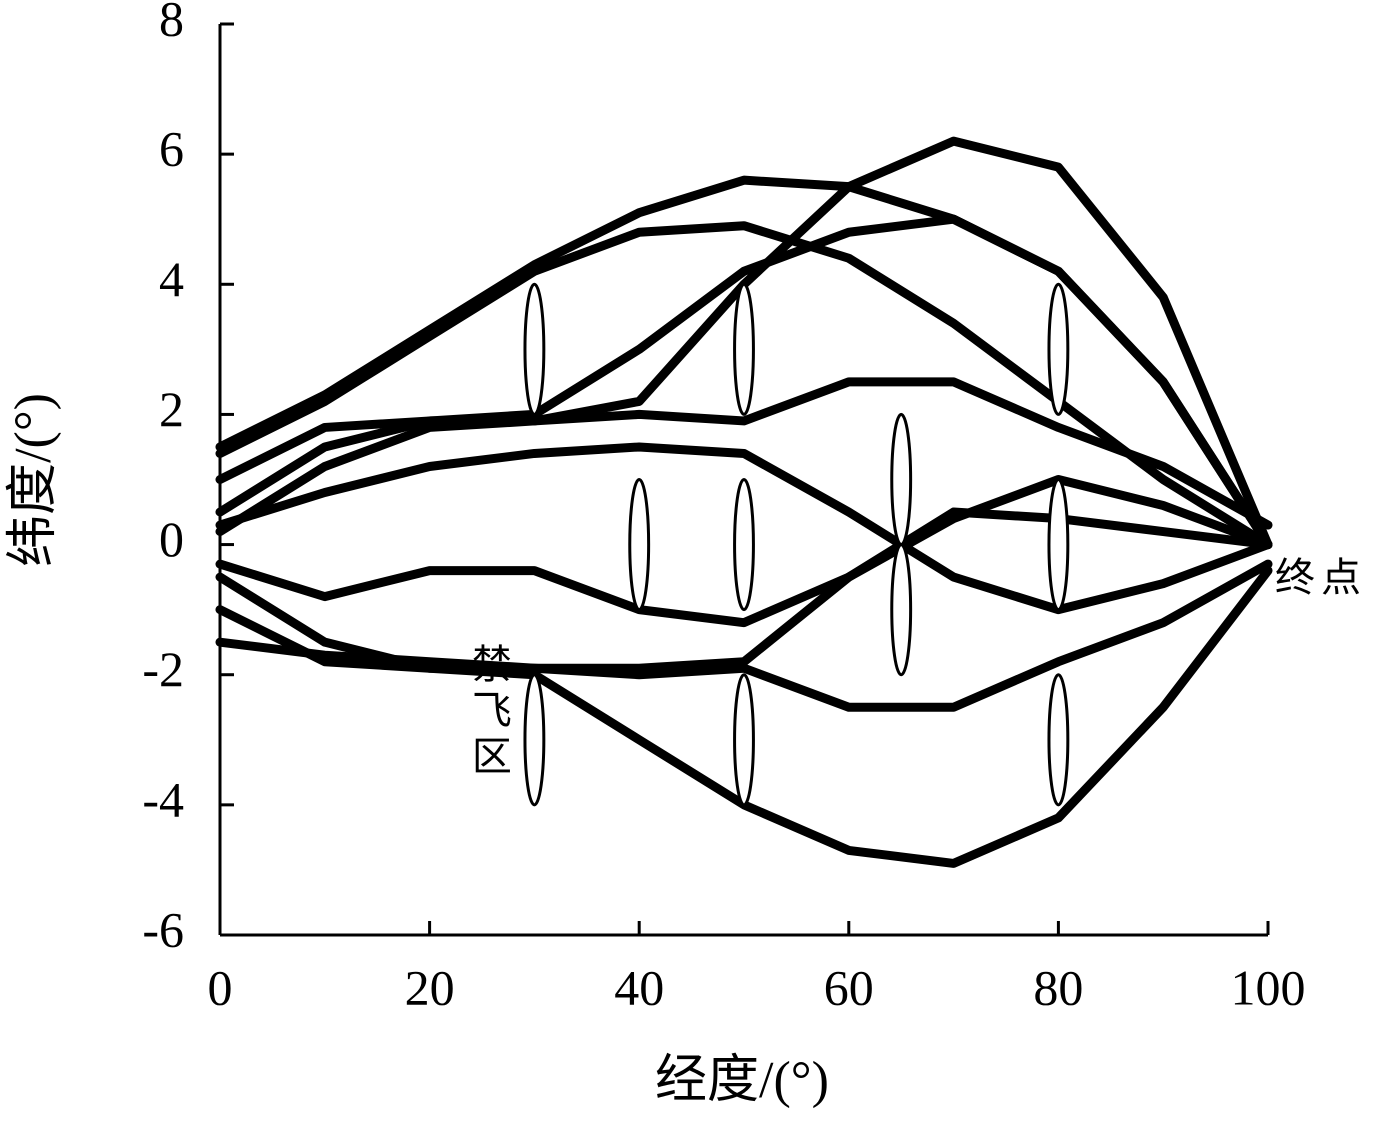  I want to click on y-tick-label: -4, so click(163, 799).